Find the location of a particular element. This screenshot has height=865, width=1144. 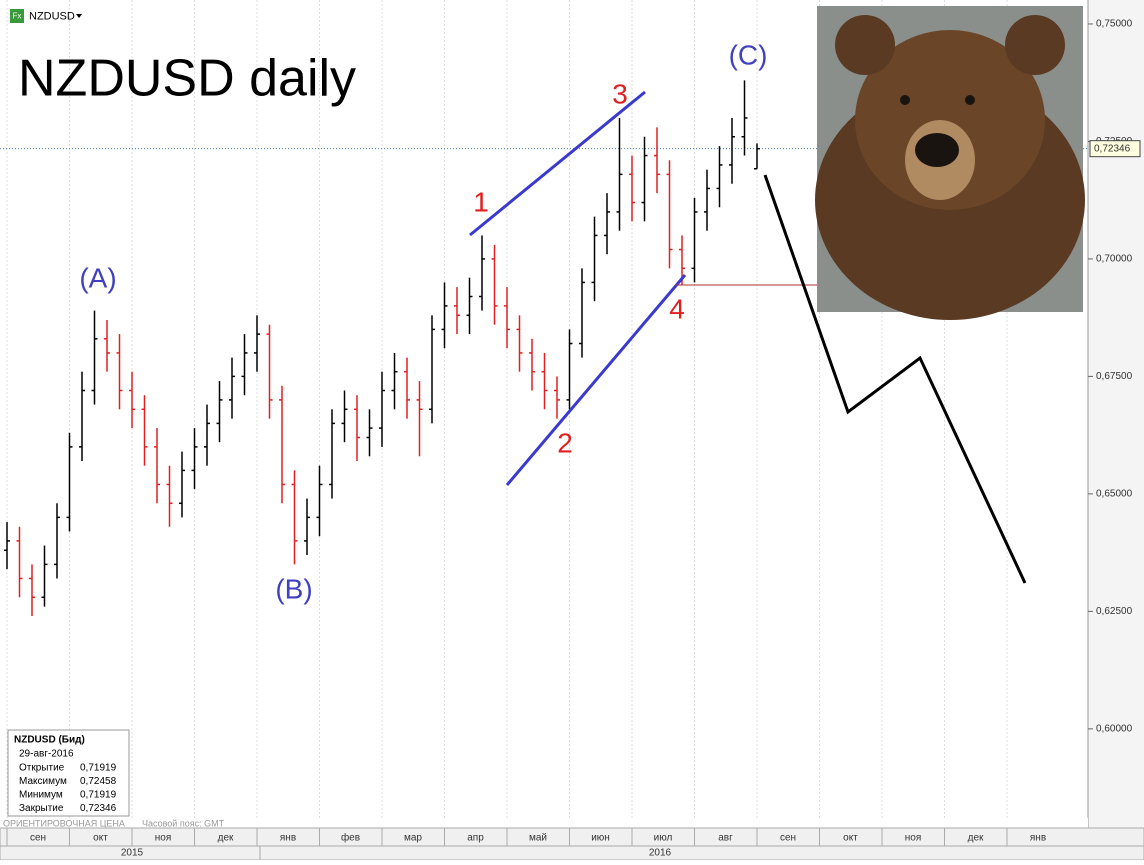

x-tick-label: апр is located at coordinates (475, 838).